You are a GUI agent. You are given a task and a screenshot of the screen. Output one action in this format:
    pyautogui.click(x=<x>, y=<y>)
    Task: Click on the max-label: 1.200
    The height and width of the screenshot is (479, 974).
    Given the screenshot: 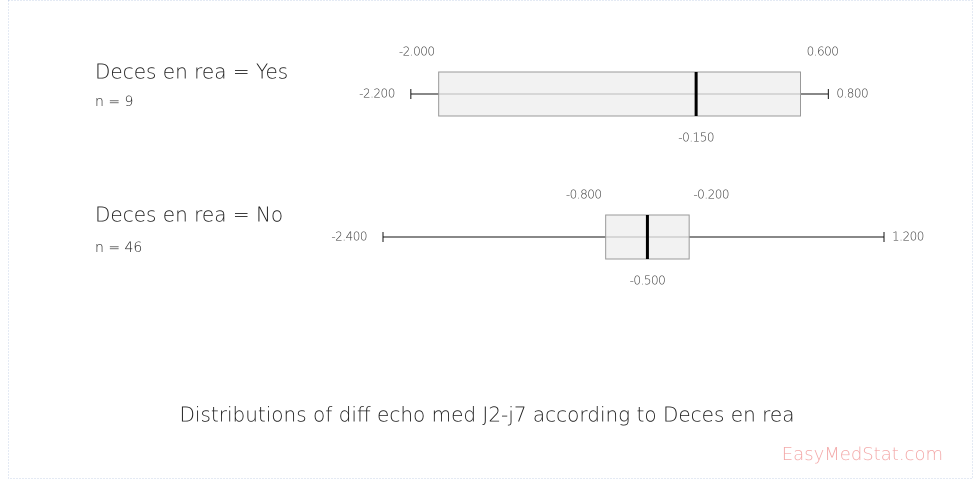 What is the action you would take?
    pyautogui.click(x=908, y=237)
    